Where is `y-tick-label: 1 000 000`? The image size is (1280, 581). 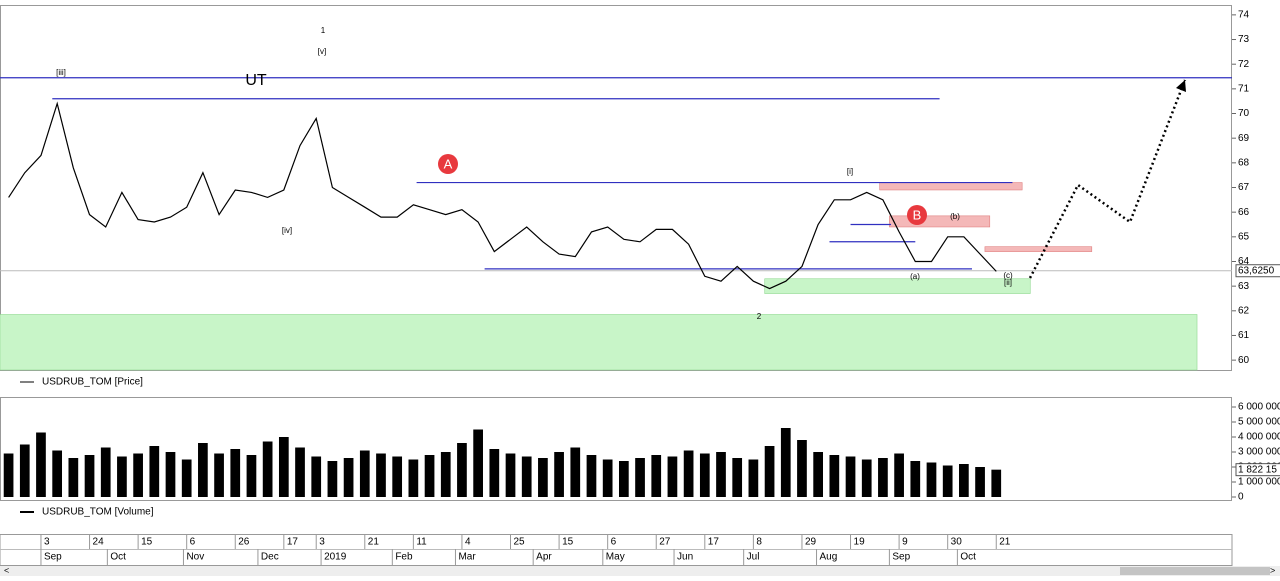
y-tick-label: 1 000 000 is located at coordinates (1259, 482).